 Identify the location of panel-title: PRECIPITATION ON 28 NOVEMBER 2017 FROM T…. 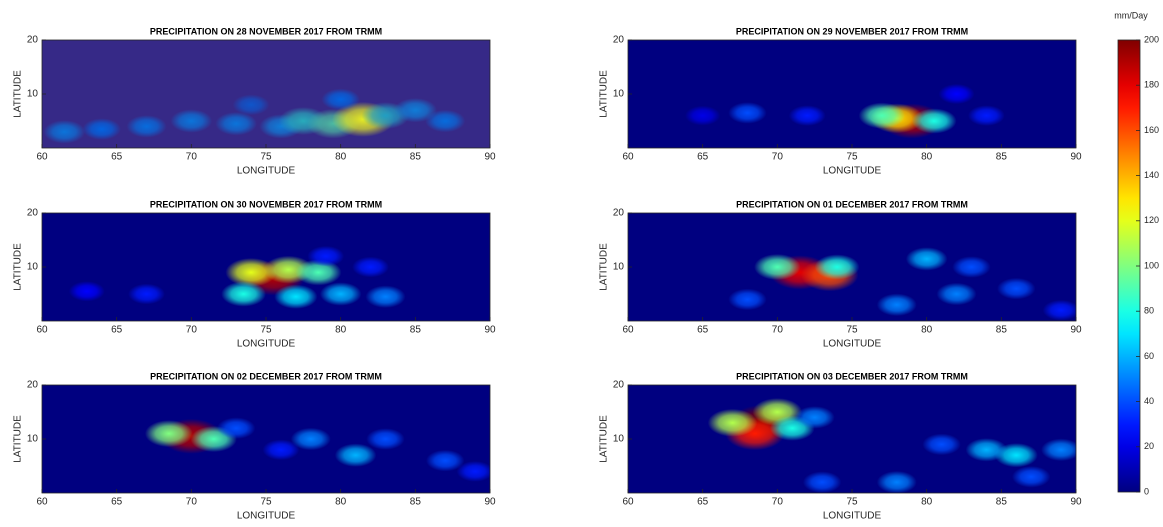
(266, 31).